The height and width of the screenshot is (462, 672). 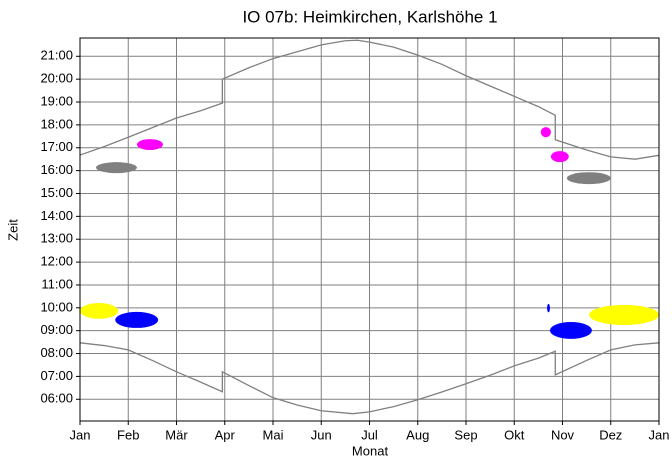 I want to click on x-tick-label: Mär, so click(x=176, y=434).